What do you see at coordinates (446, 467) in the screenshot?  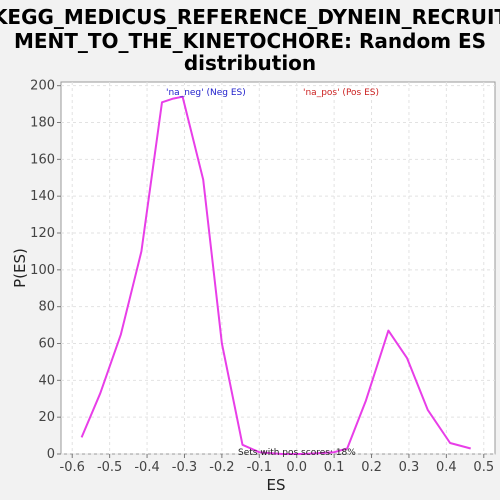 I see `x-tick-label: 0.4` at bounding box center [446, 467].